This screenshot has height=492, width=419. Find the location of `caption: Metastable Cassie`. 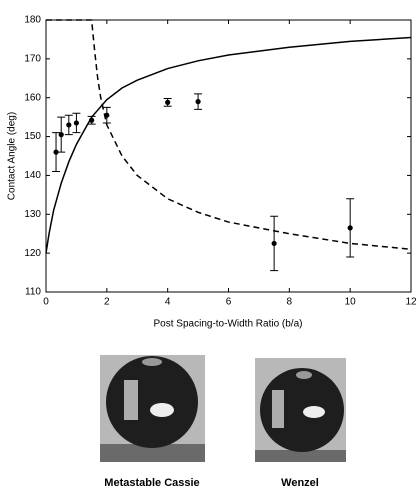

caption: Metastable Cassie is located at coordinates (151, 483).